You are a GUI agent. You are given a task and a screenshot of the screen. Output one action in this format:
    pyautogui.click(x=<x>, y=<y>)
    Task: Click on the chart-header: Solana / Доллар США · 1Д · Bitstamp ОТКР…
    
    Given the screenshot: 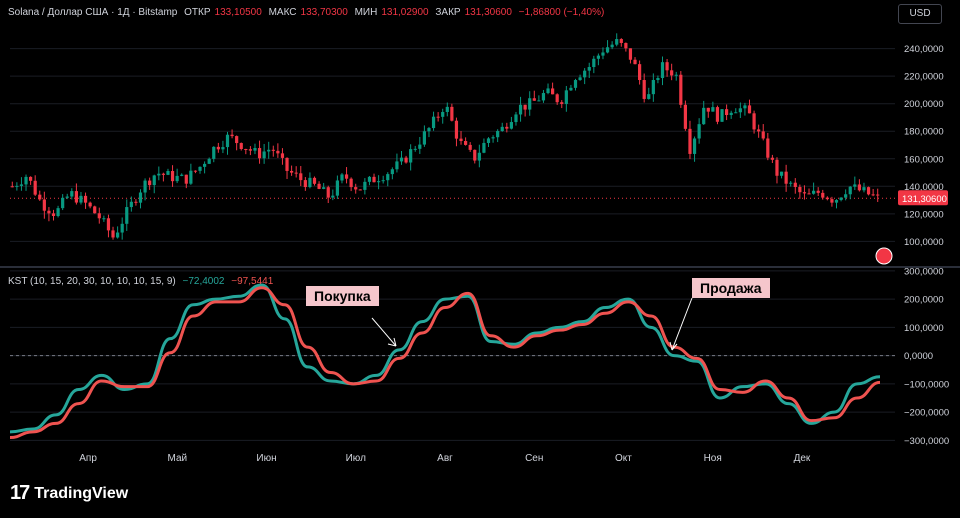 What is the action you would take?
    pyautogui.click(x=308, y=12)
    